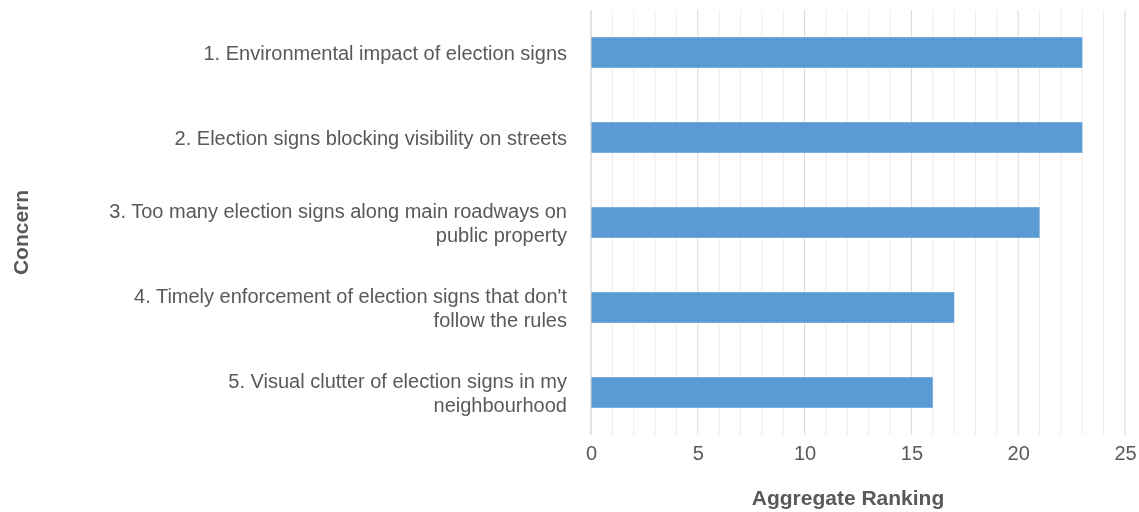  What do you see at coordinates (848, 497) in the screenshot?
I see `x-axis-title: Aggregate Ranking` at bounding box center [848, 497].